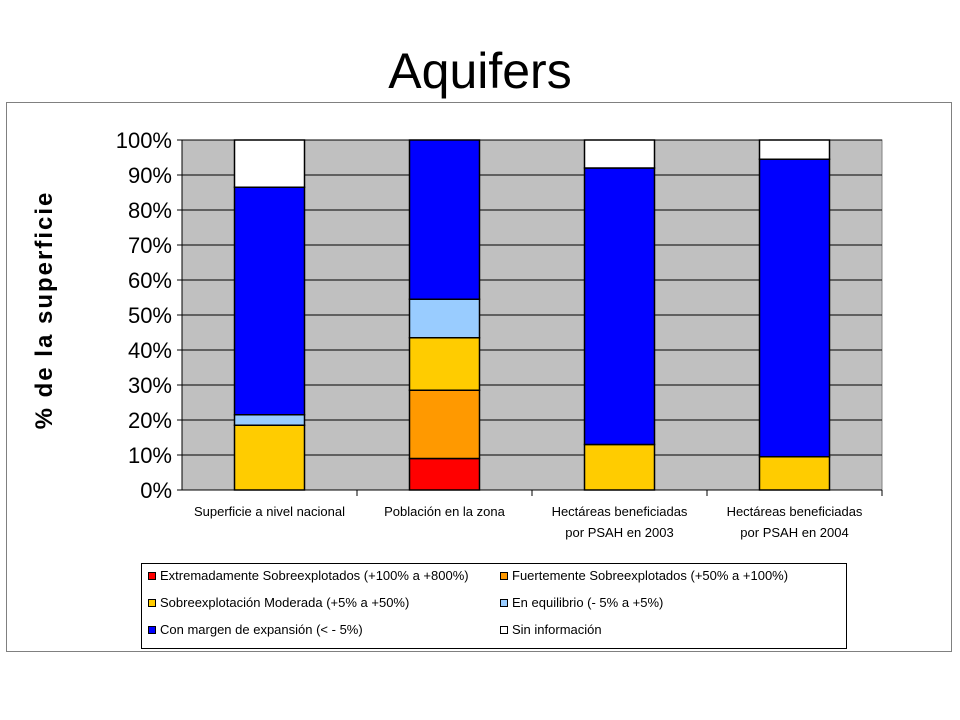 The image size is (960, 720). What do you see at coordinates (150, 455) in the screenshot?
I see `y-tick-label: 10%` at bounding box center [150, 455].